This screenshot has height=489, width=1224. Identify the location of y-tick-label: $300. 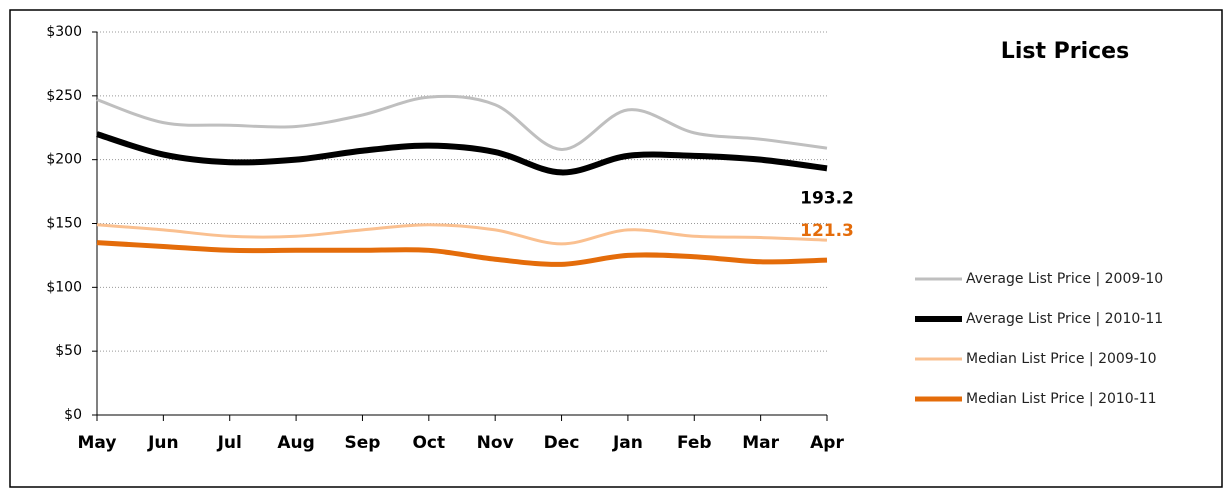
(64, 32).